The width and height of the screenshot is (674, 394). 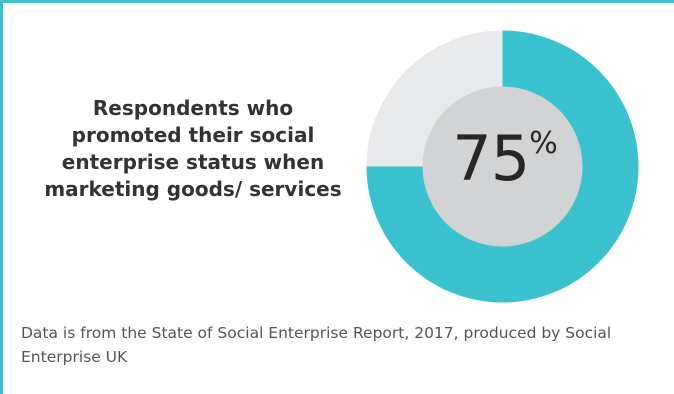 I want to click on center-value: 75%, so click(x=505, y=158).